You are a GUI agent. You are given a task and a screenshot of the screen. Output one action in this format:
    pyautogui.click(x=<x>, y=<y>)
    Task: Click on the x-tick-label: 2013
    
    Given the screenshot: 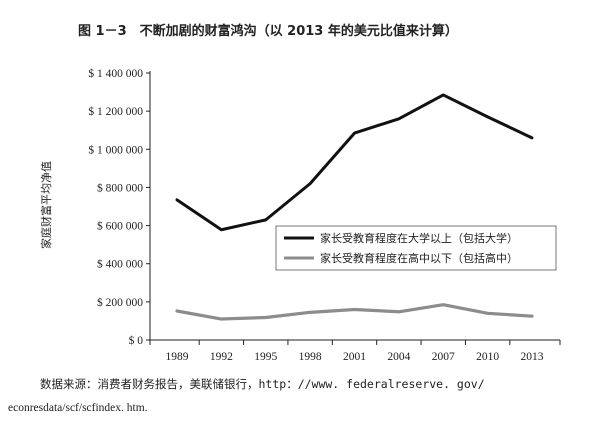 What is the action you would take?
    pyautogui.click(x=532, y=357)
    